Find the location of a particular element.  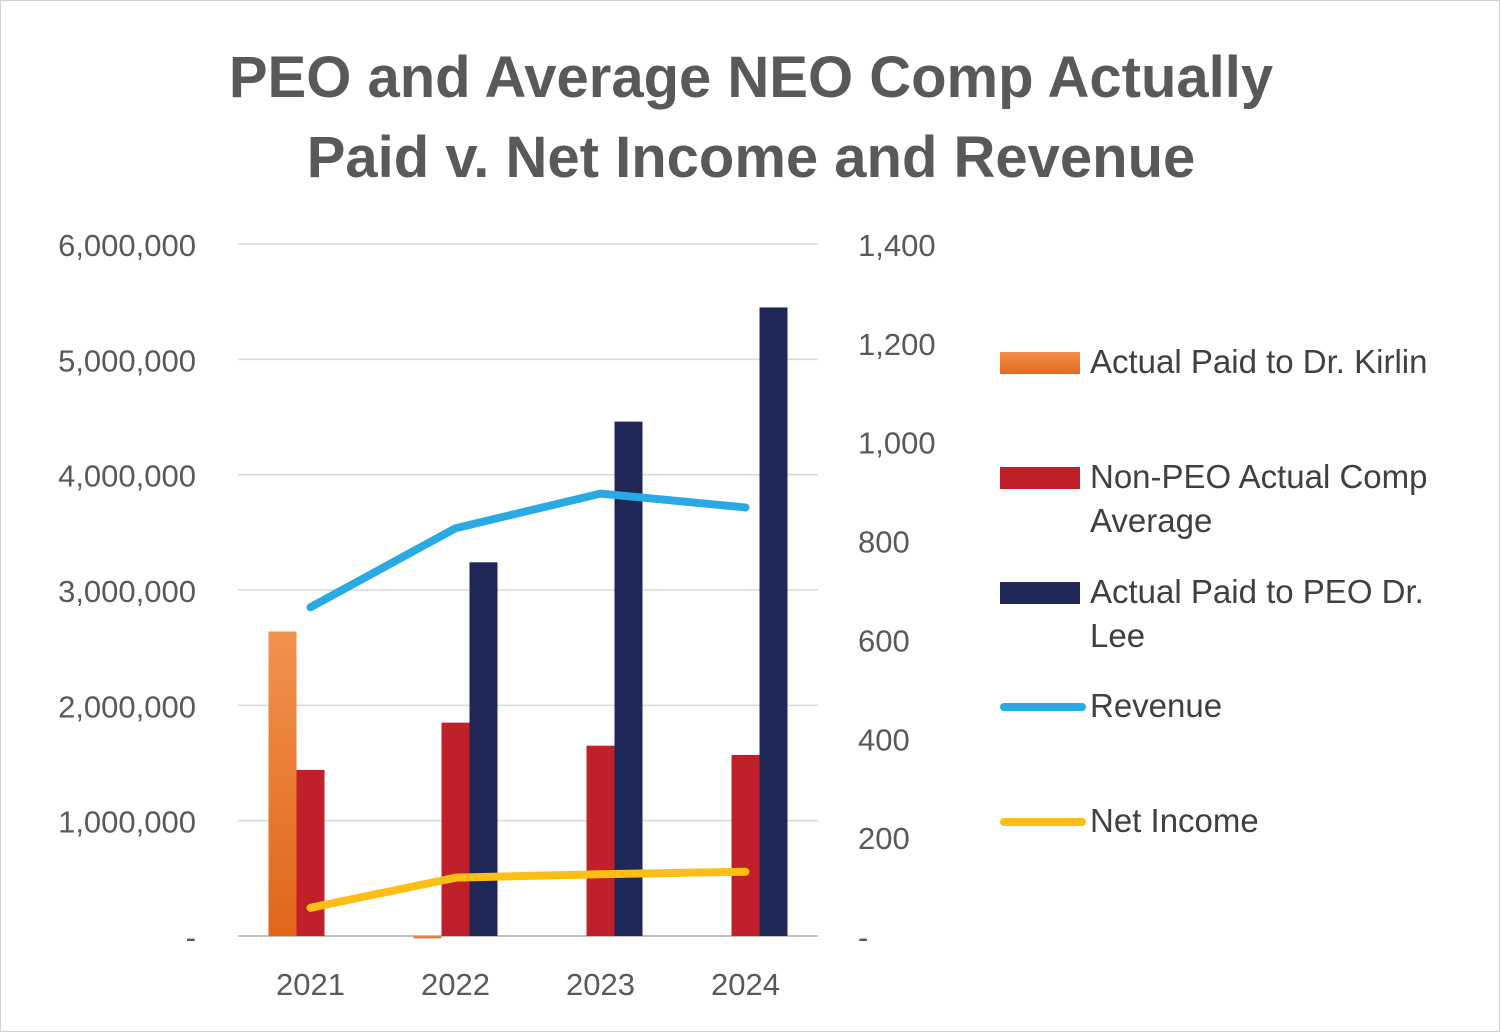

legend-label-revenue: Revenue is located at coordinates (1156, 705).